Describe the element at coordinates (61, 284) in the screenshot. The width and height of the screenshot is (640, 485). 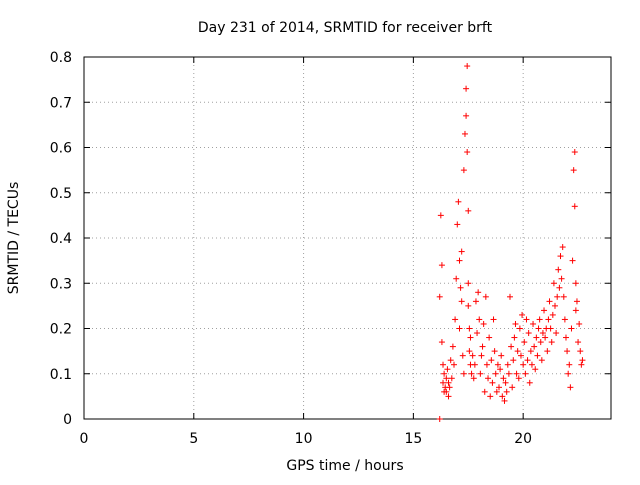
I see `y-tick-label: 0.3` at that location.